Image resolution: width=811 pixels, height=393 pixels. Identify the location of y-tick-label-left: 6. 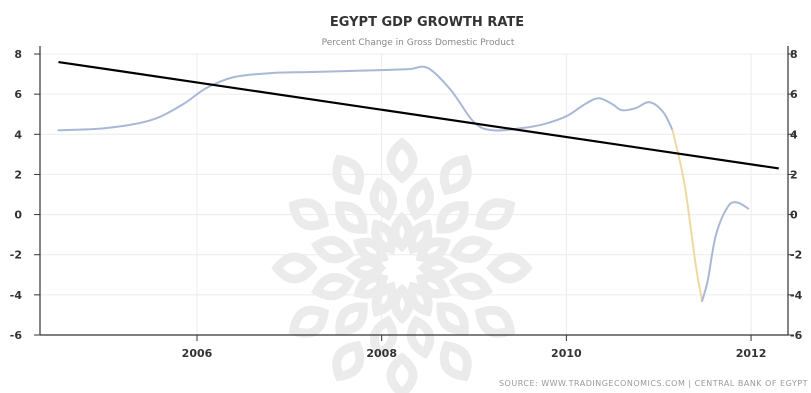
(18, 94).